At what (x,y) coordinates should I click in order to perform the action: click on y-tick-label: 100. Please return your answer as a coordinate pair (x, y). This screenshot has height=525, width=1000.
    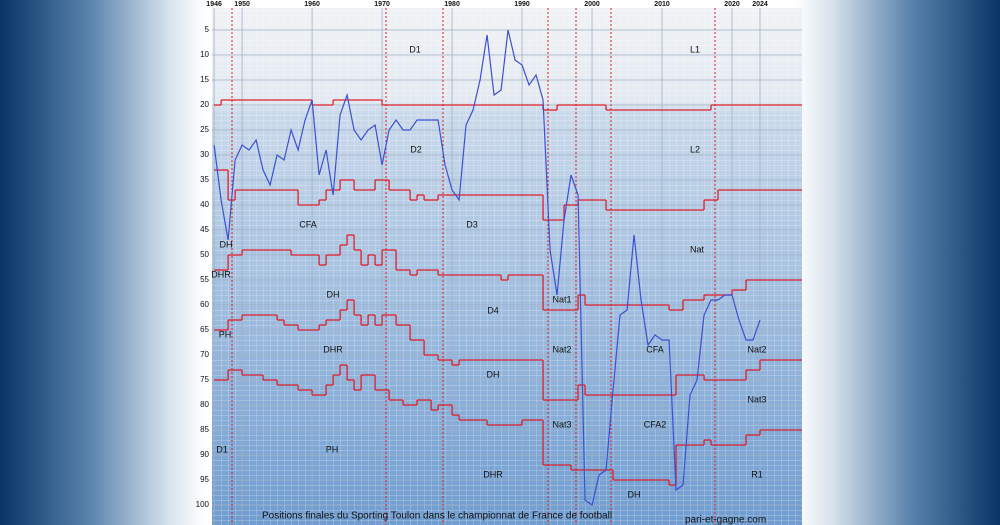
    Looking at the image, I should click on (203, 504).